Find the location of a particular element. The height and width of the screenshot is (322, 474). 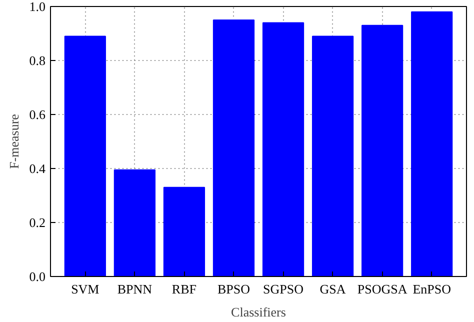

y-tick-label: 0.8 is located at coordinates (37, 60).